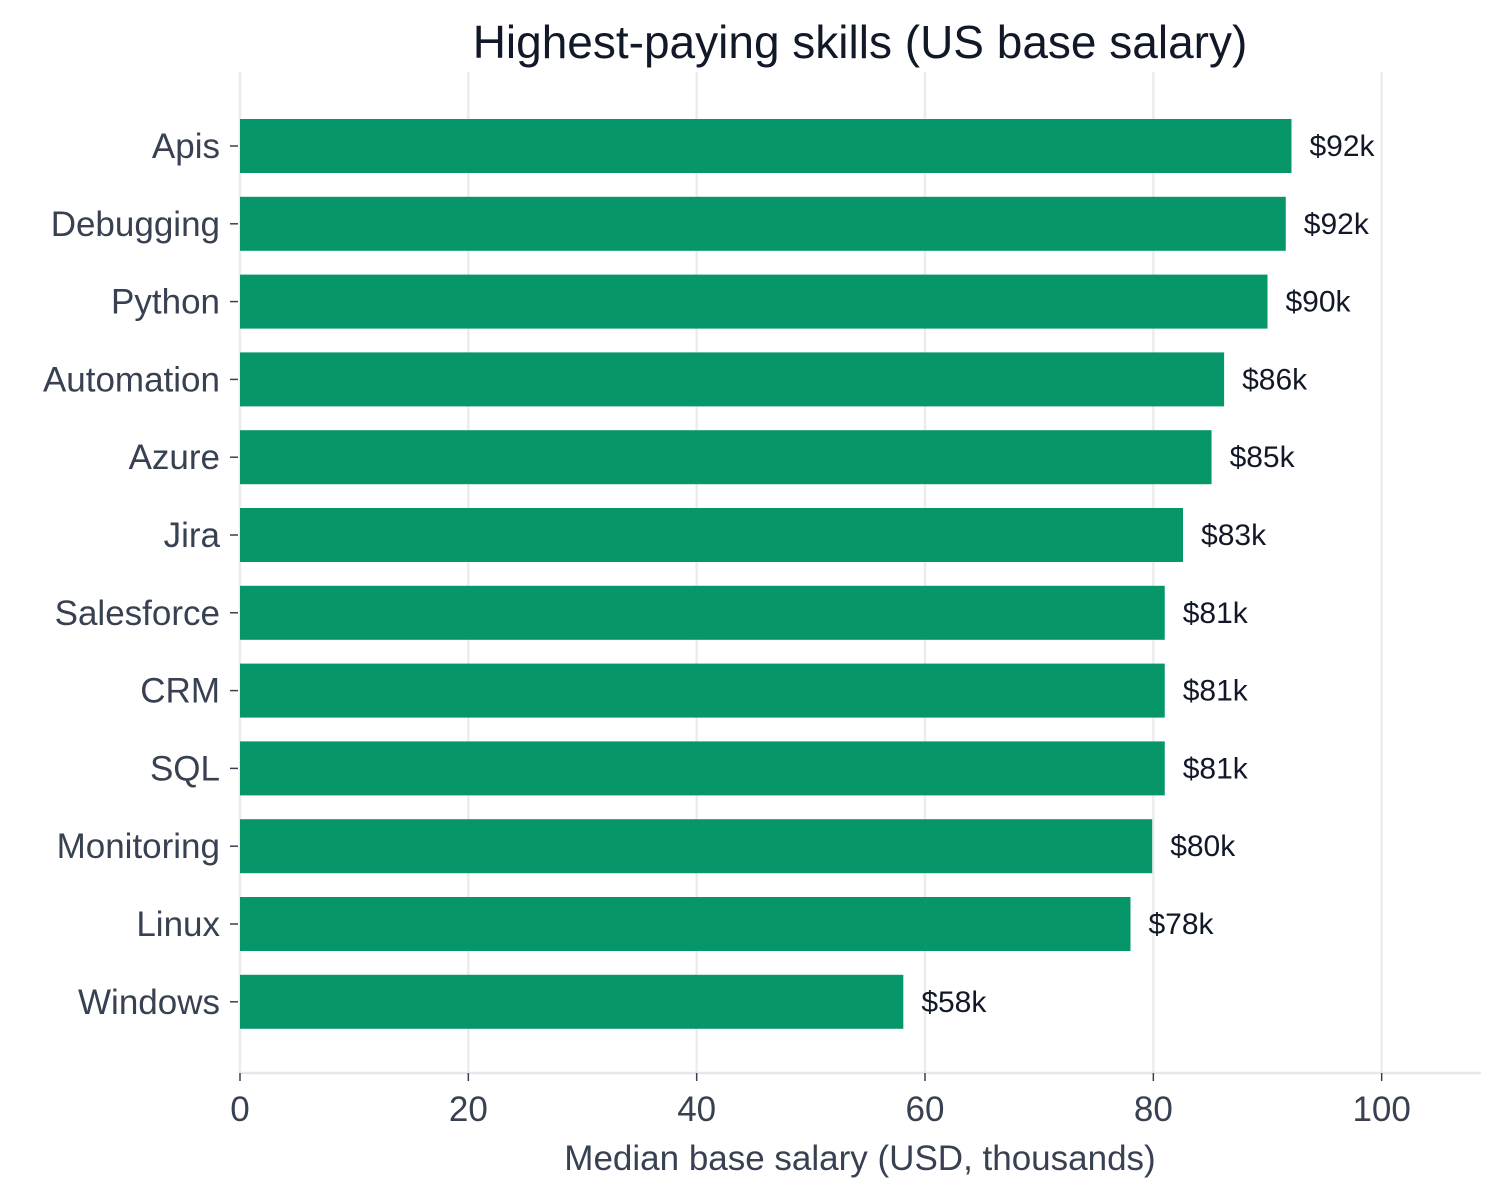 Image resolution: width=1499 pixels, height=1198 pixels. Describe the element at coordinates (726, 457) in the screenshot. I see `bar-azure` at that location.